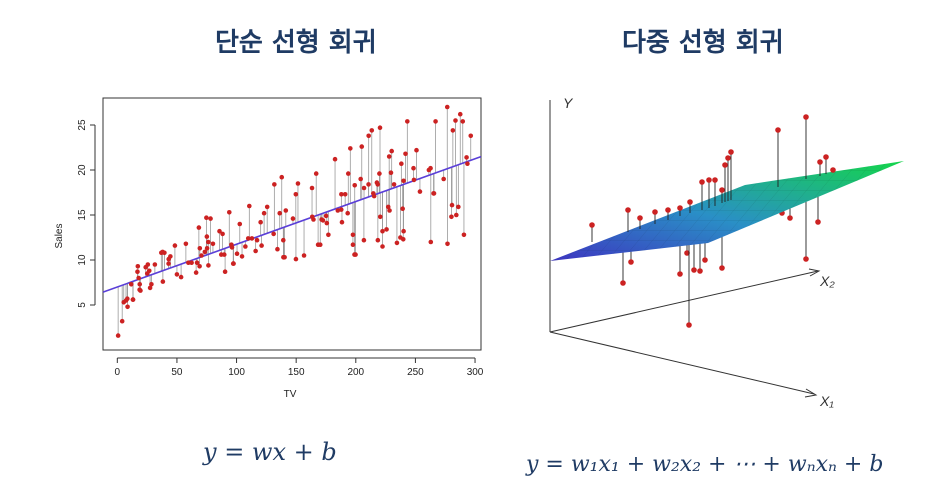 The width and height of the screenshot is (931, 488). I want to click on x-tick-label: 300, so click(475, 372).